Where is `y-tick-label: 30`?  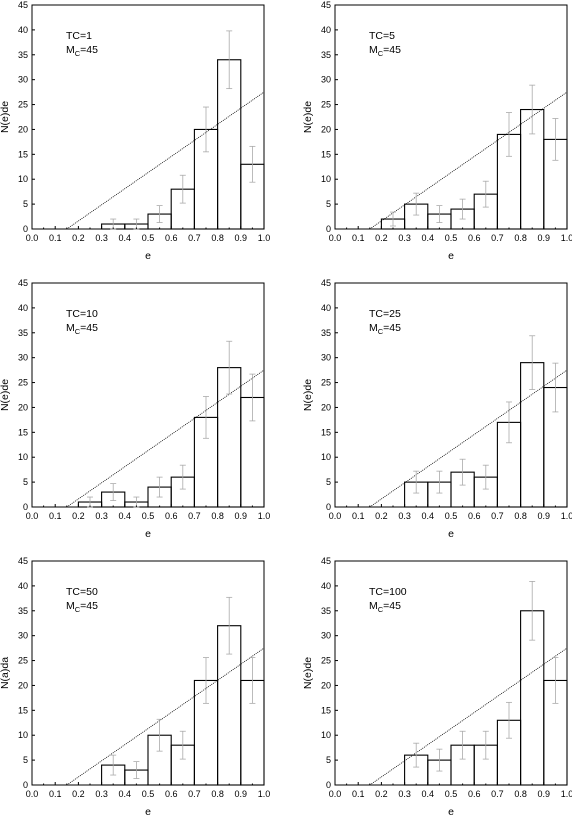 y-tick-label: 30 is located at coordinates (326, 80).